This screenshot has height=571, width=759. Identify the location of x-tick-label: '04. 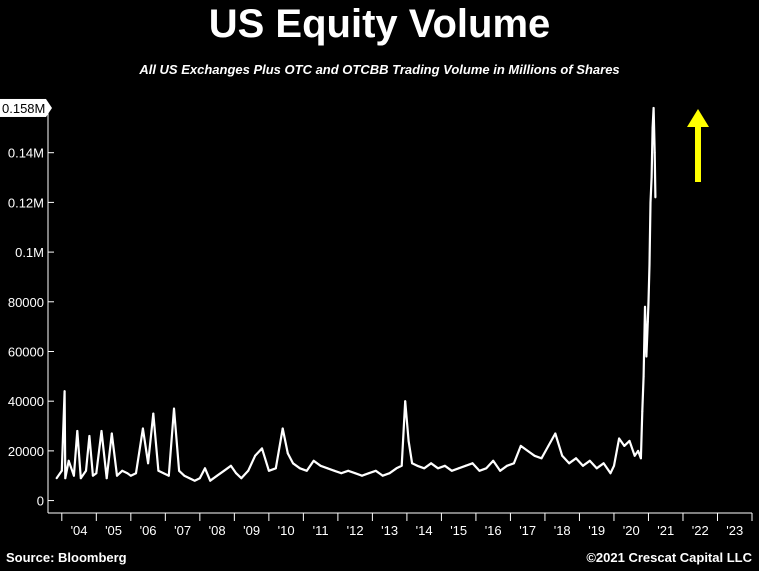
(79, 530).